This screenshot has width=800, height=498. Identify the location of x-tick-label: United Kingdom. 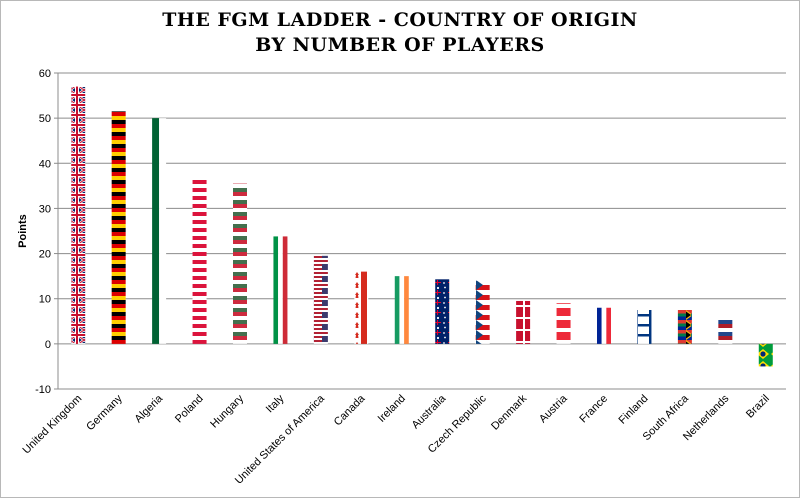
(53, 425).